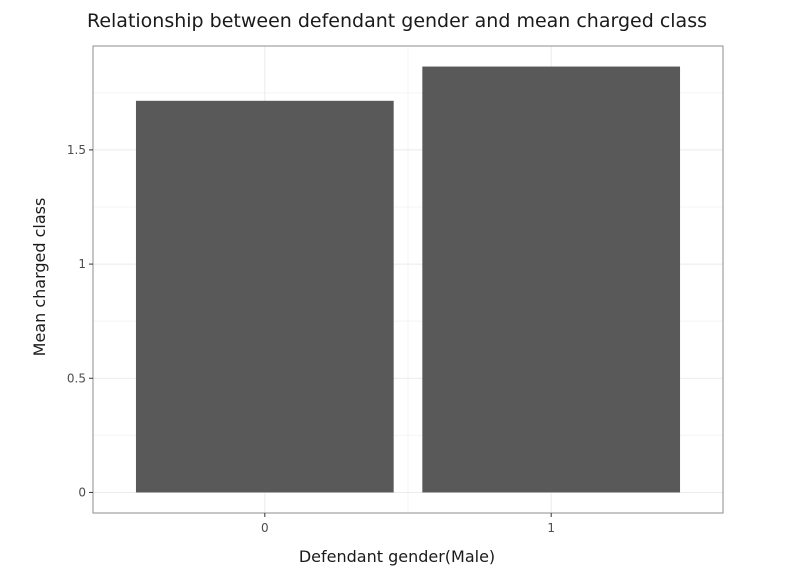 The width and height of the screenshot is (790, 586). What do you see at coordinates (76, 378) in the screenshot?
I see `y-tick-label: 0.5` at bounding box center [76, 378].